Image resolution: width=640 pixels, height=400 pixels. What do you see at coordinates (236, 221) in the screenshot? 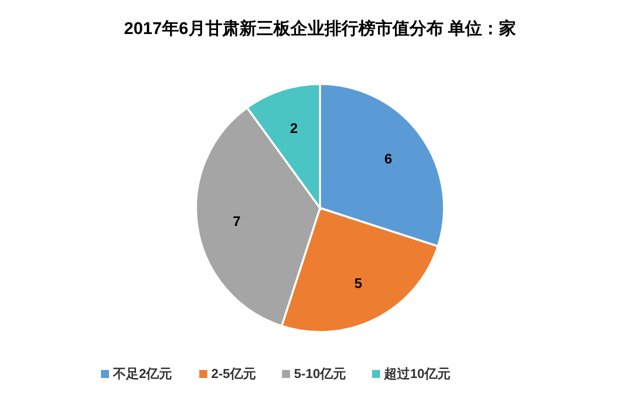
I see `data-label: 7` at bounding box center [236, 221].